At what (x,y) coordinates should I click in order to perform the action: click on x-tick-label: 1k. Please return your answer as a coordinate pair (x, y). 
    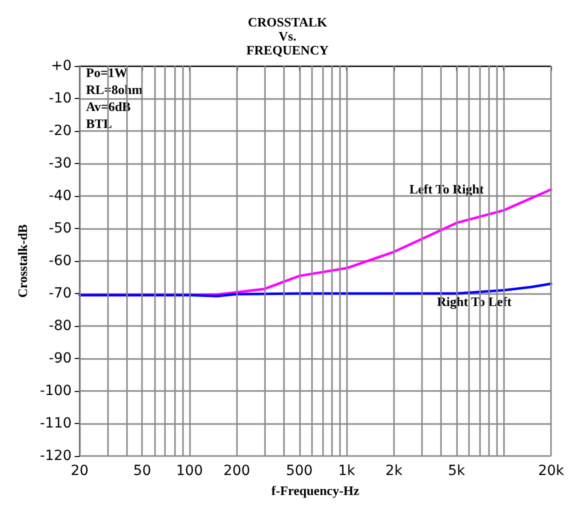
    Looking at the image, I should click on (347, 471).